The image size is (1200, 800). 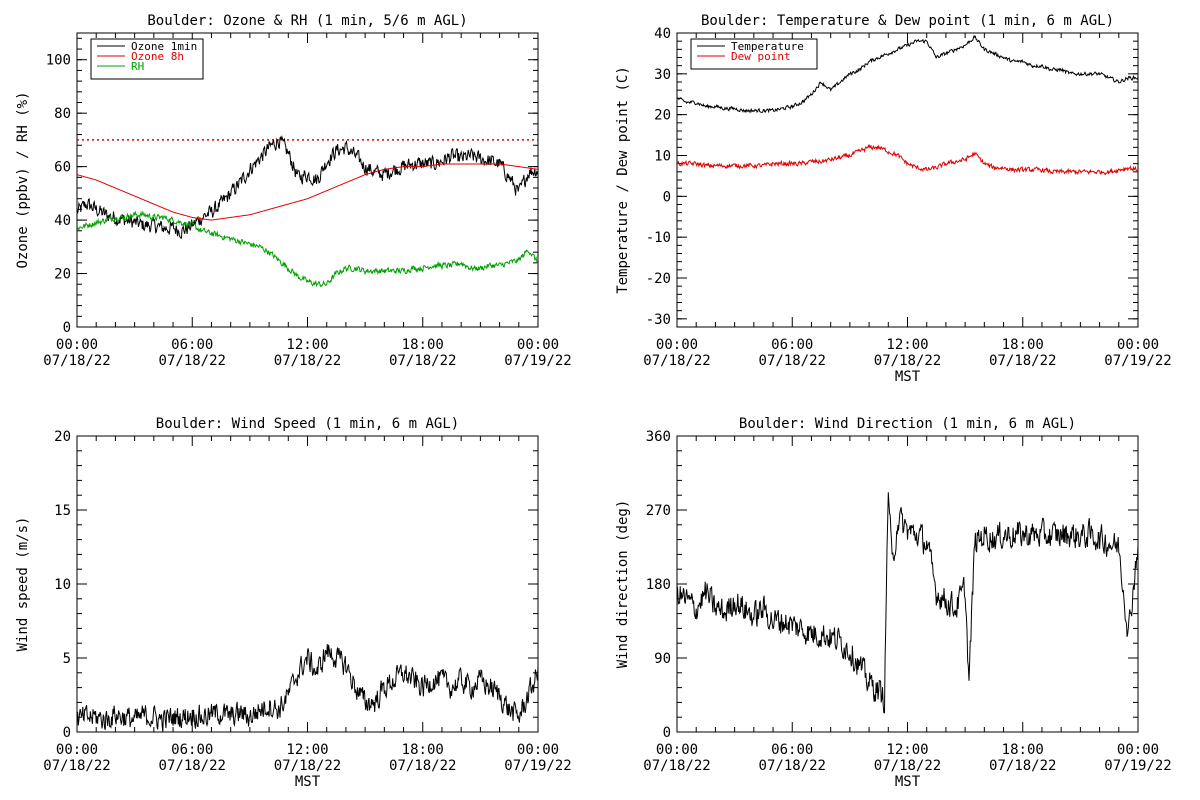 I want to click on legend-label: Ozone 8h, so click(x=157, y=56).